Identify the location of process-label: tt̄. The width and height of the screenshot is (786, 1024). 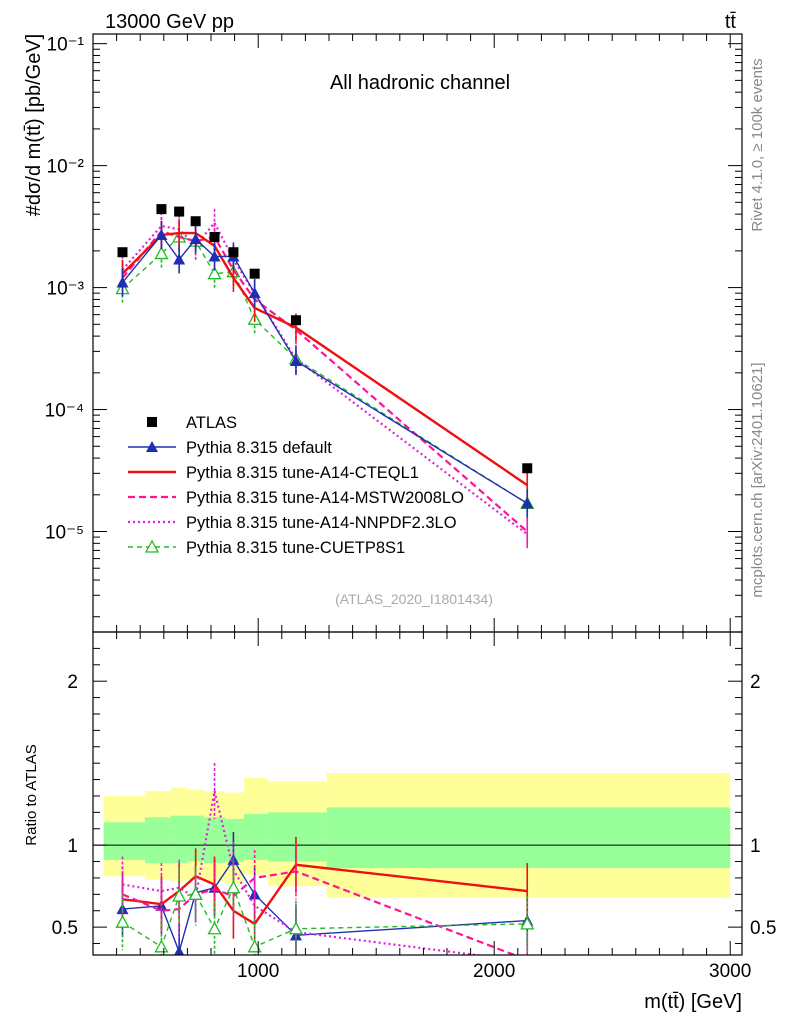
(731, 22).